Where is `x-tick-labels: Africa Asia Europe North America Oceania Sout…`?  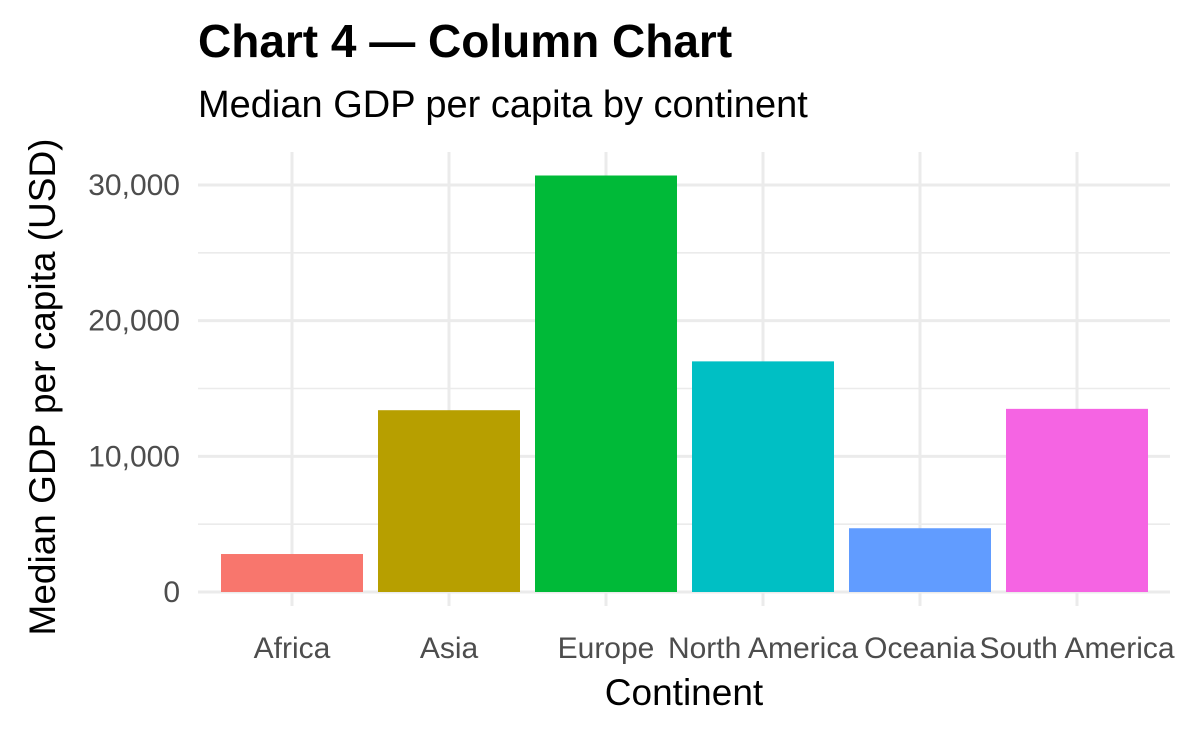
x-tick-labels: Africa Asia Europe North America Oceania Sout… is located at coordinates (714, 648).